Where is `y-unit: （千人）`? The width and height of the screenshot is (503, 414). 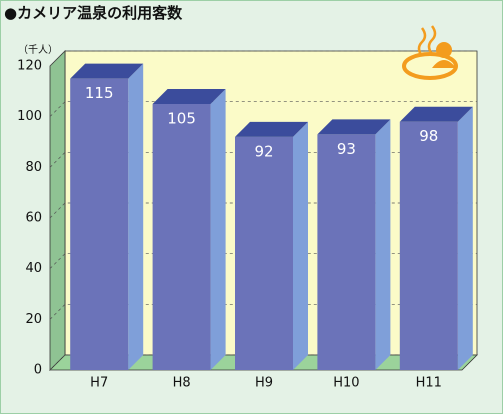
y-unit: （千人） is located at coordinates (38, 50).